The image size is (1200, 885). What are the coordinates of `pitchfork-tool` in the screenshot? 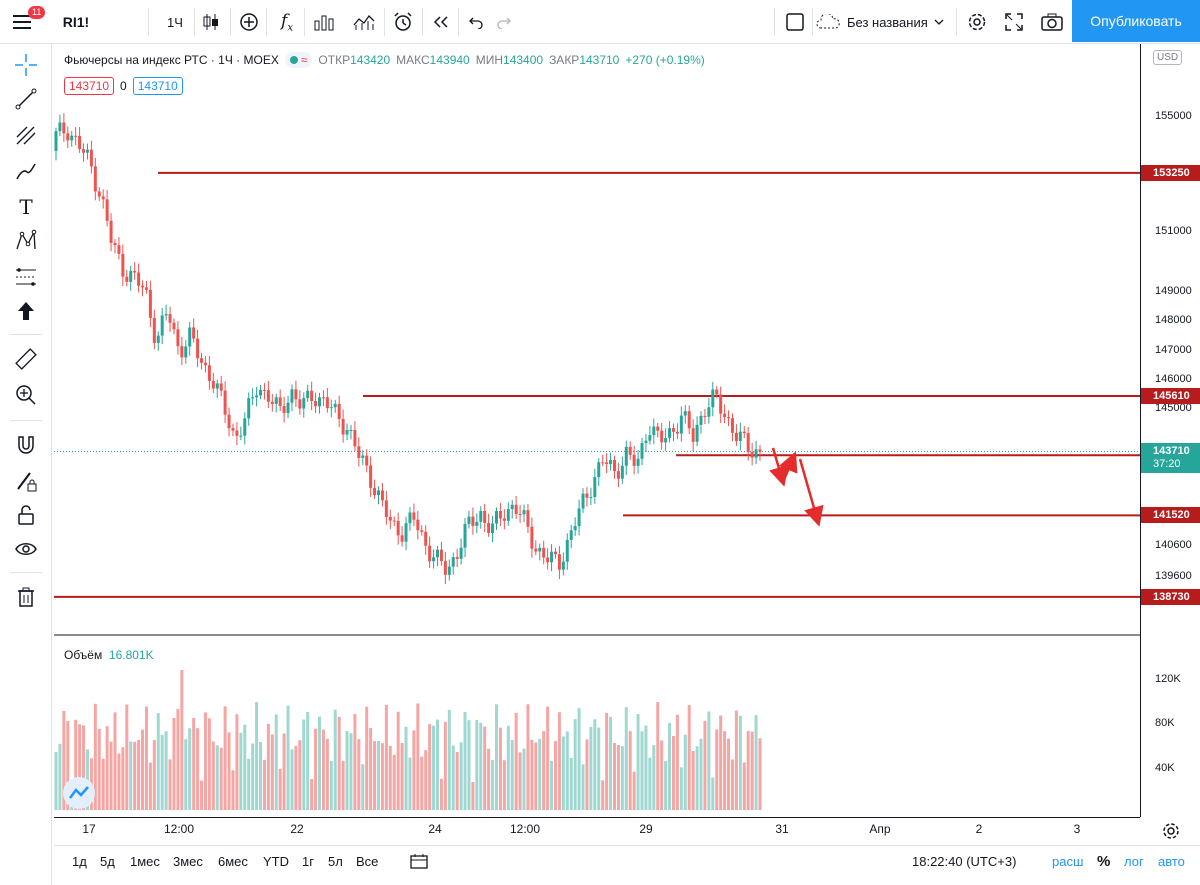 It's located at (26, 135).